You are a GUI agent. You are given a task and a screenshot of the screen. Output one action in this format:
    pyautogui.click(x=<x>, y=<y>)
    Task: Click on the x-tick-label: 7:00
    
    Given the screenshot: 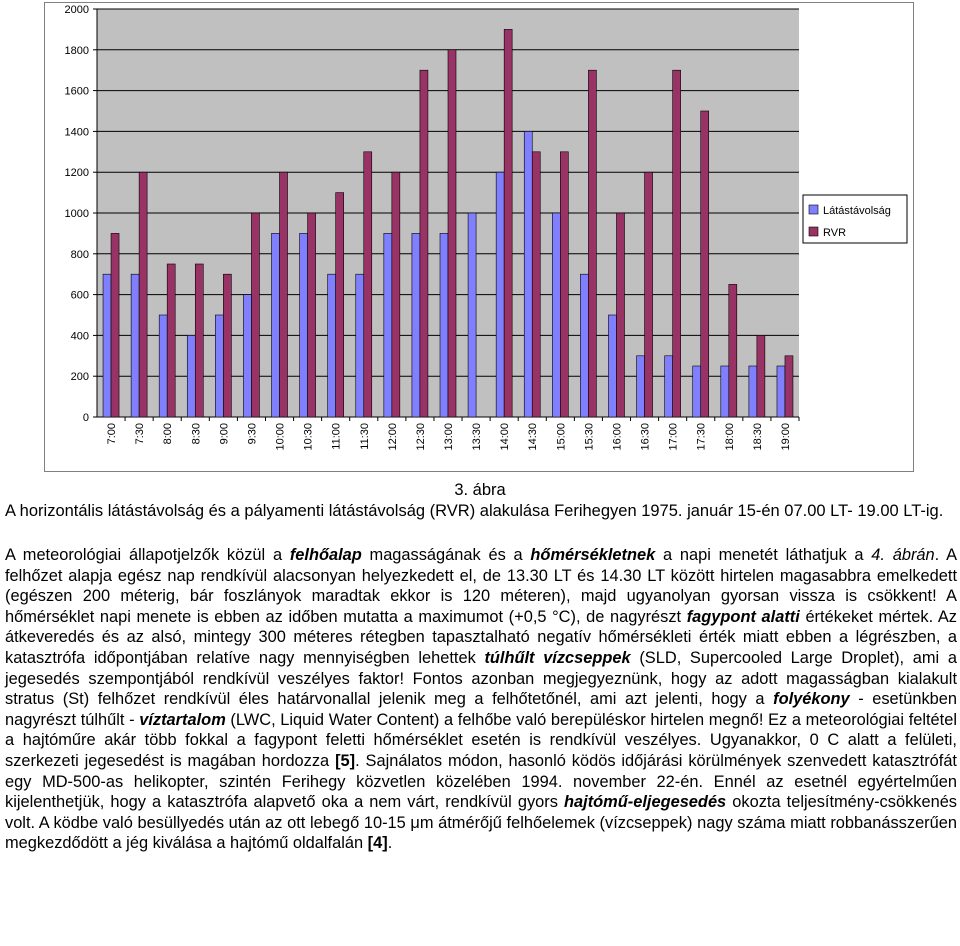 What is the action you would take?
    pyautogui.click(x=112, y=433)
    